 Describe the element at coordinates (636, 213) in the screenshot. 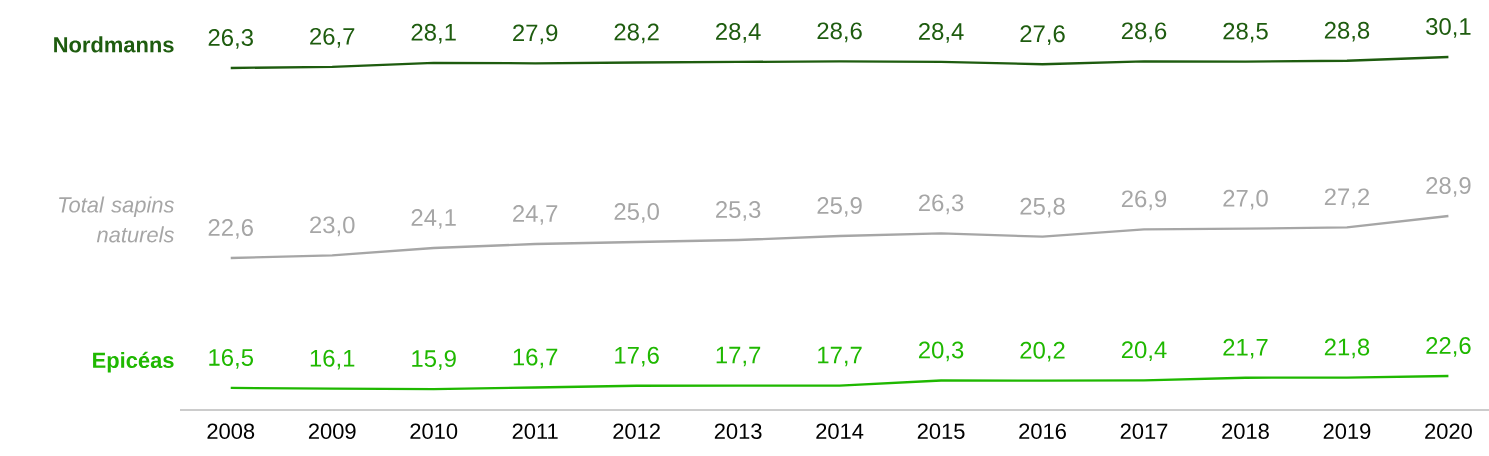

I see `data-label: 25,0` at that location.